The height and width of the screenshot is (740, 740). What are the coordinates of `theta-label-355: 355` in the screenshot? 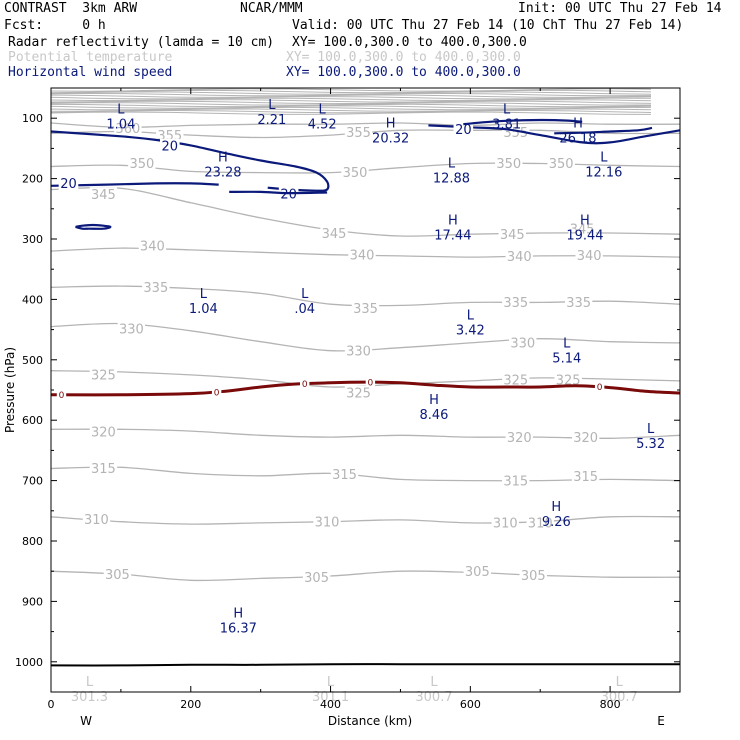 It's located at (358, 133).